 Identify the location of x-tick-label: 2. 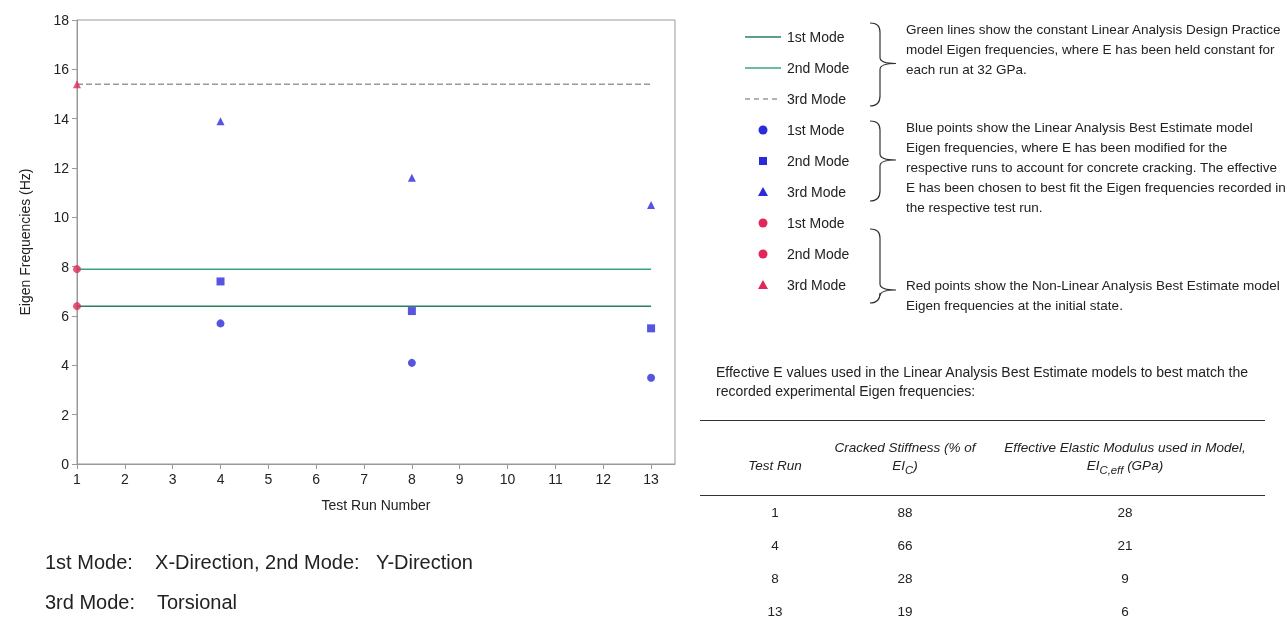
(124, 479).